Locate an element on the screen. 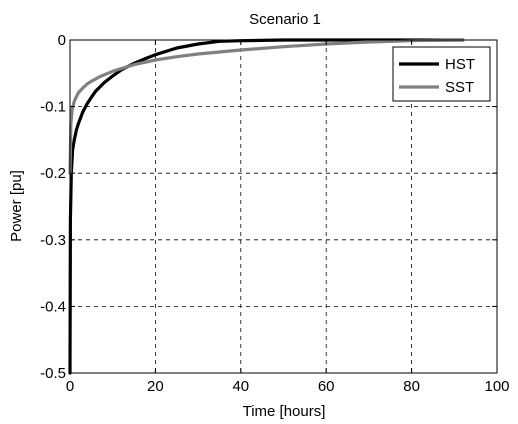  y-tick-label: 0 is located at coordinates (62, 40).